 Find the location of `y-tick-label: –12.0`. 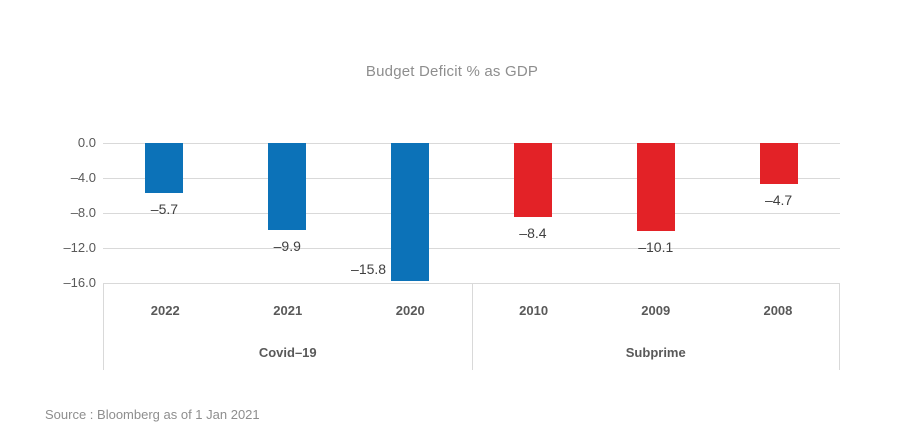

y-tick-label: –12.0 is located at coordinates (79, 247).